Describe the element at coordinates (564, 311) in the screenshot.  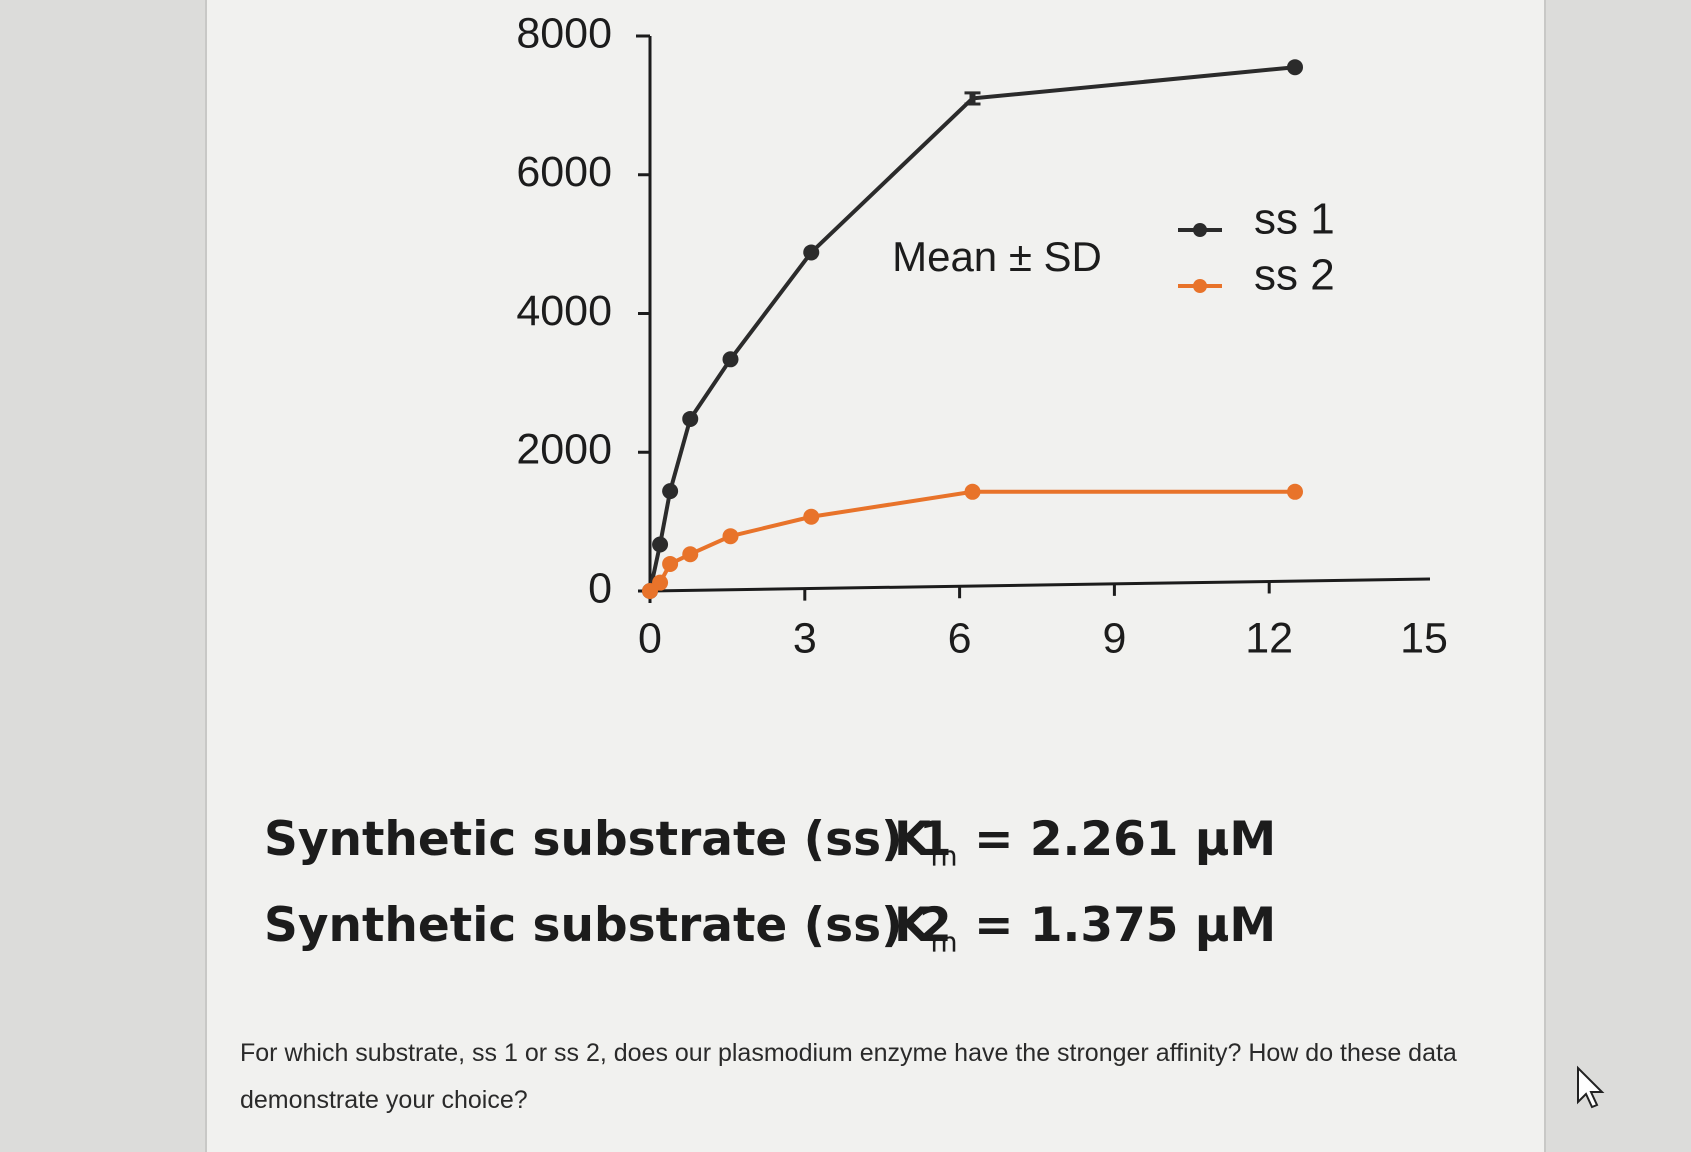
I see `y-tick-label: 4000` at that location.